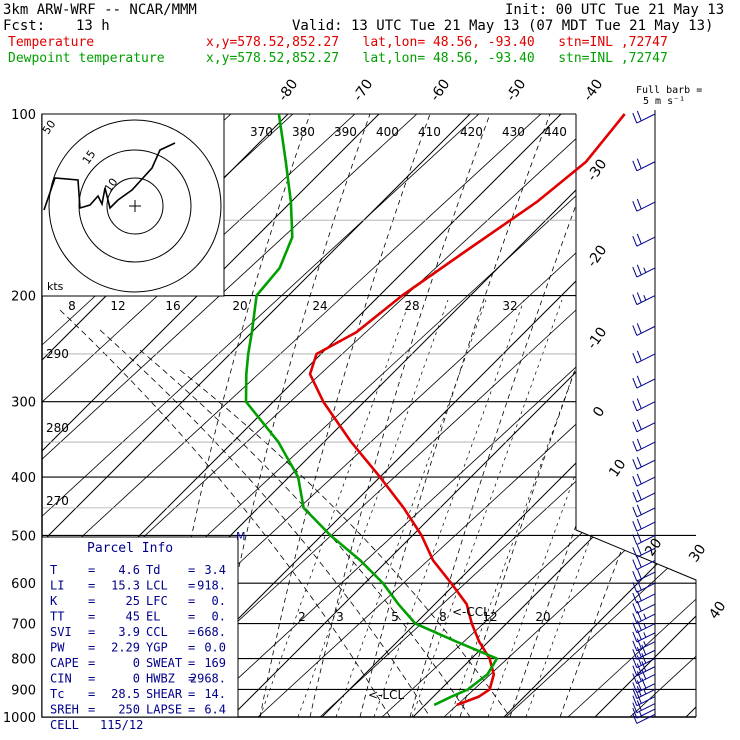 Image resolution: width=740 pixels, height=740 pixels. What do you see at coordinates (109, 176) in the screenshot?
I see `hodograph-trace` at bounding box center [109, 176].